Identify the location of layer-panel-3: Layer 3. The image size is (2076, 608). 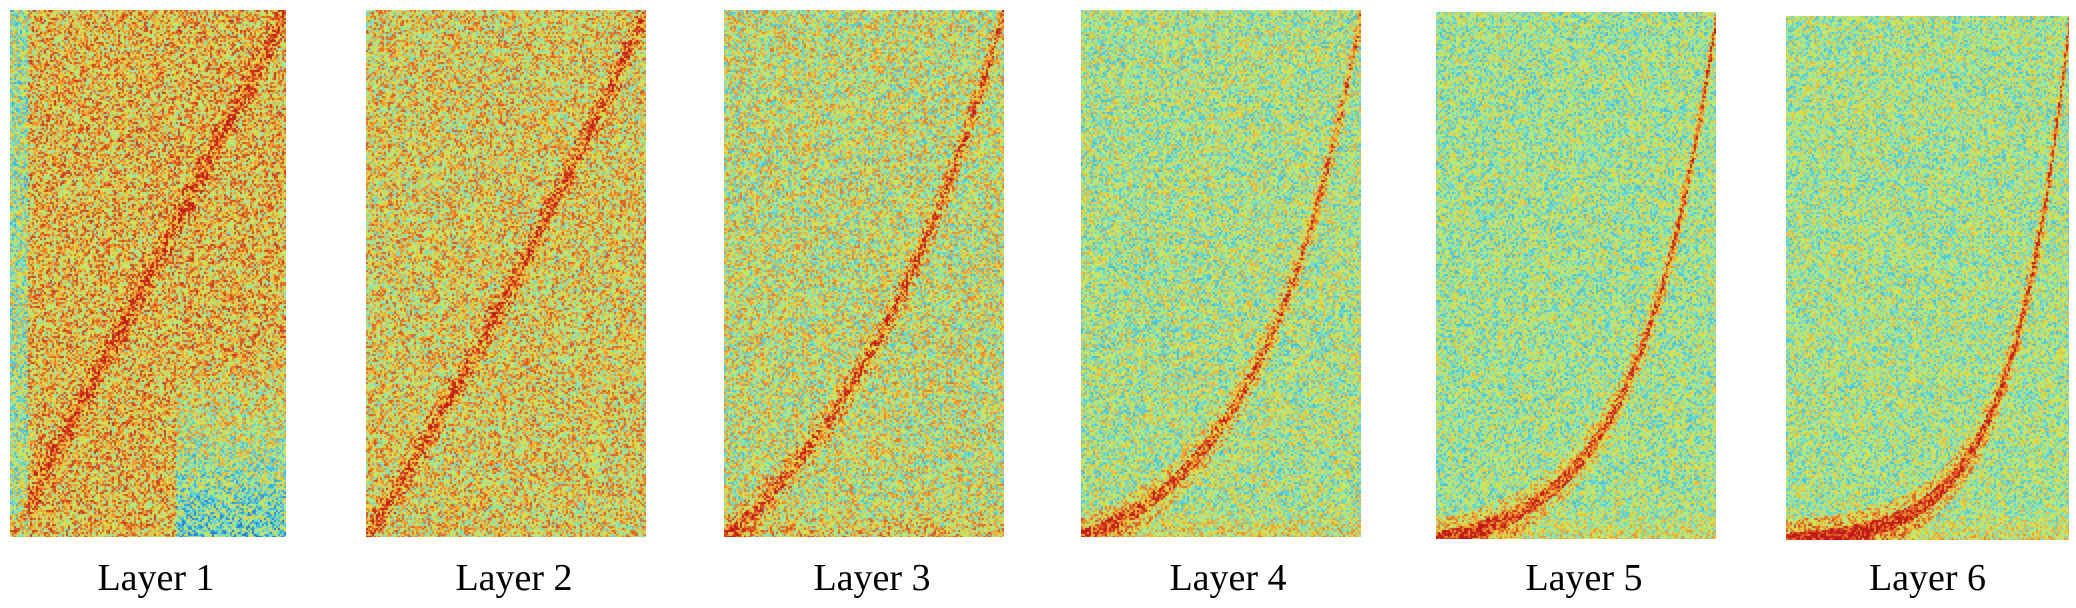
(872, 300).